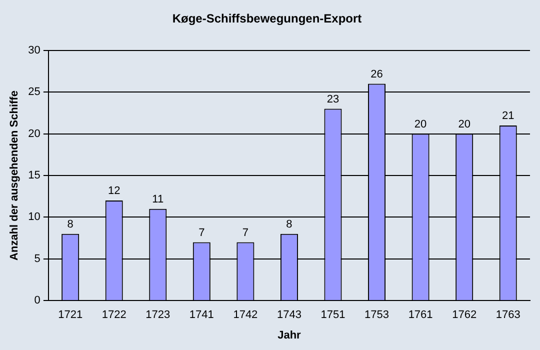  What do you see at coordinates (245, 315) in the screenshot?
I see `x-tick-label: 1742` at bounding box center [245, 315].